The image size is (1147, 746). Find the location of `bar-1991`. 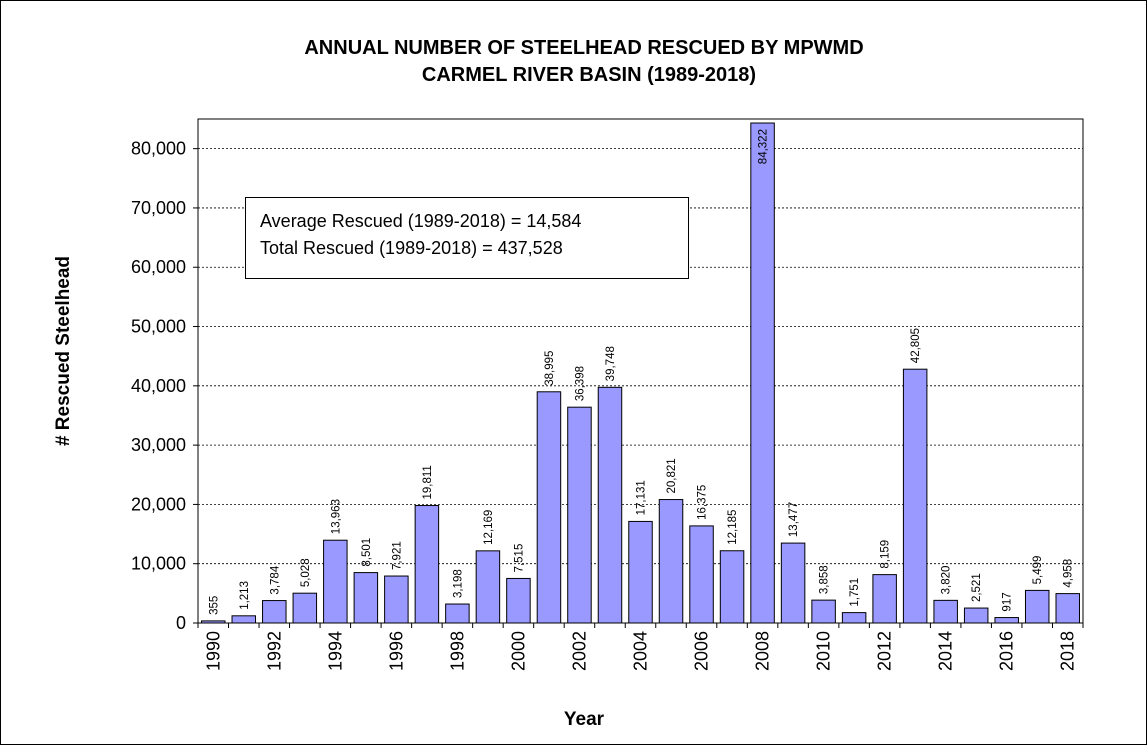

bar-1991 is located at coordinates (244, 619).